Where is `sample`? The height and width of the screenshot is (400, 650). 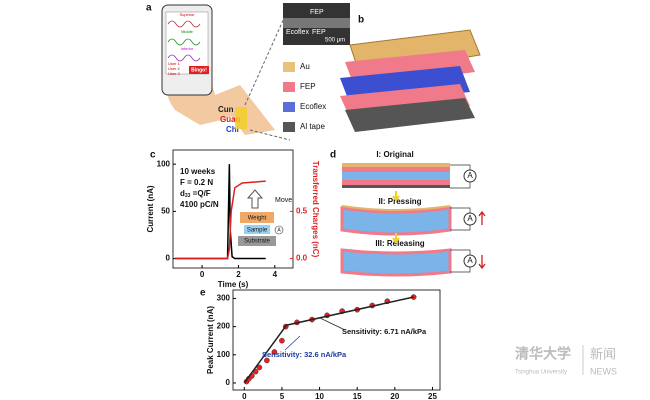 sample is located at coordinates (257, 229).